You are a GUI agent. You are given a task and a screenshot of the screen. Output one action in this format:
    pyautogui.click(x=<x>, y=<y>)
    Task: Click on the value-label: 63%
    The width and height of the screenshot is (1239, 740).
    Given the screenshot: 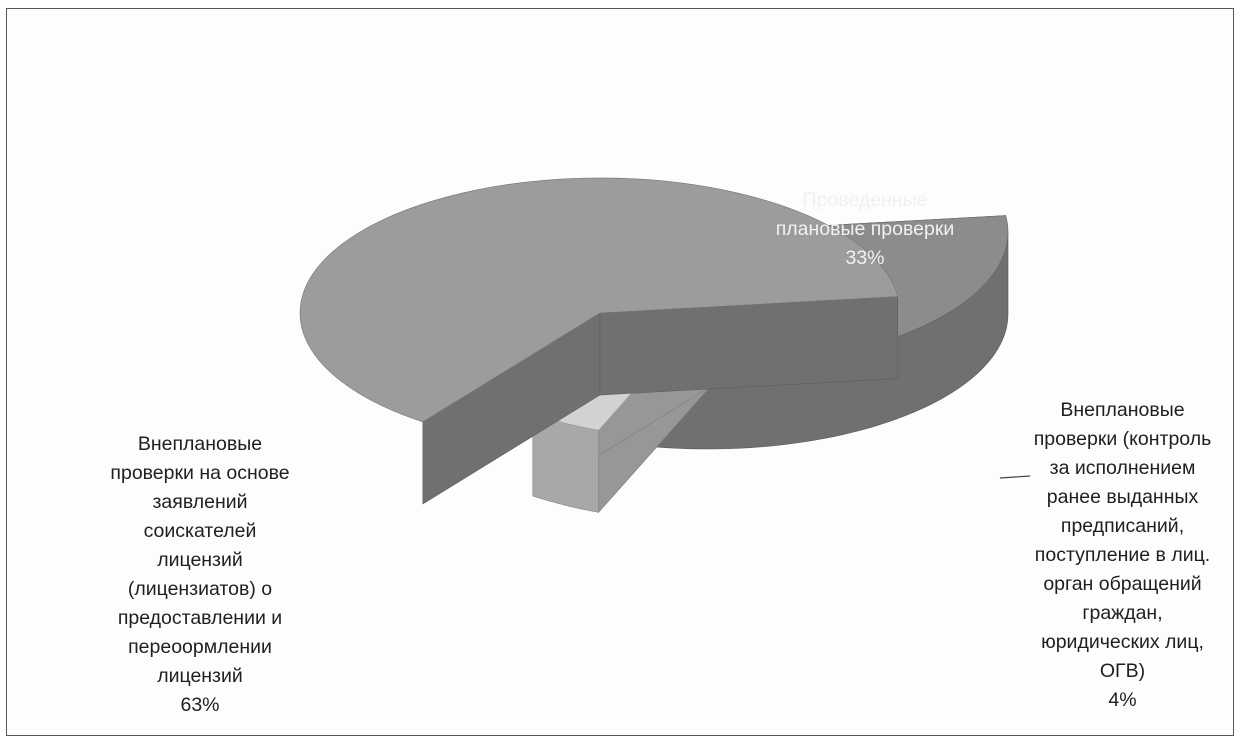 What is the action you would take?
    pyautogui.click(x=200, y=705)
    